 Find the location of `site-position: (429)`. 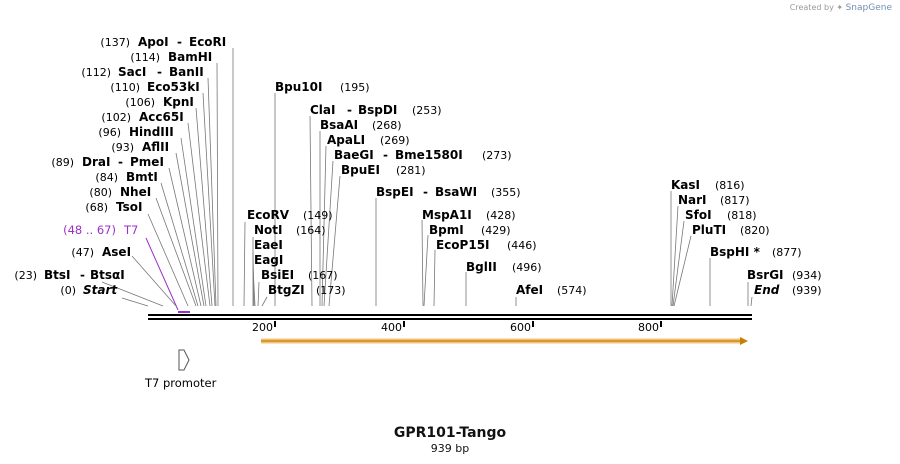

site-position: (429) is located at coordinates (496, 230).